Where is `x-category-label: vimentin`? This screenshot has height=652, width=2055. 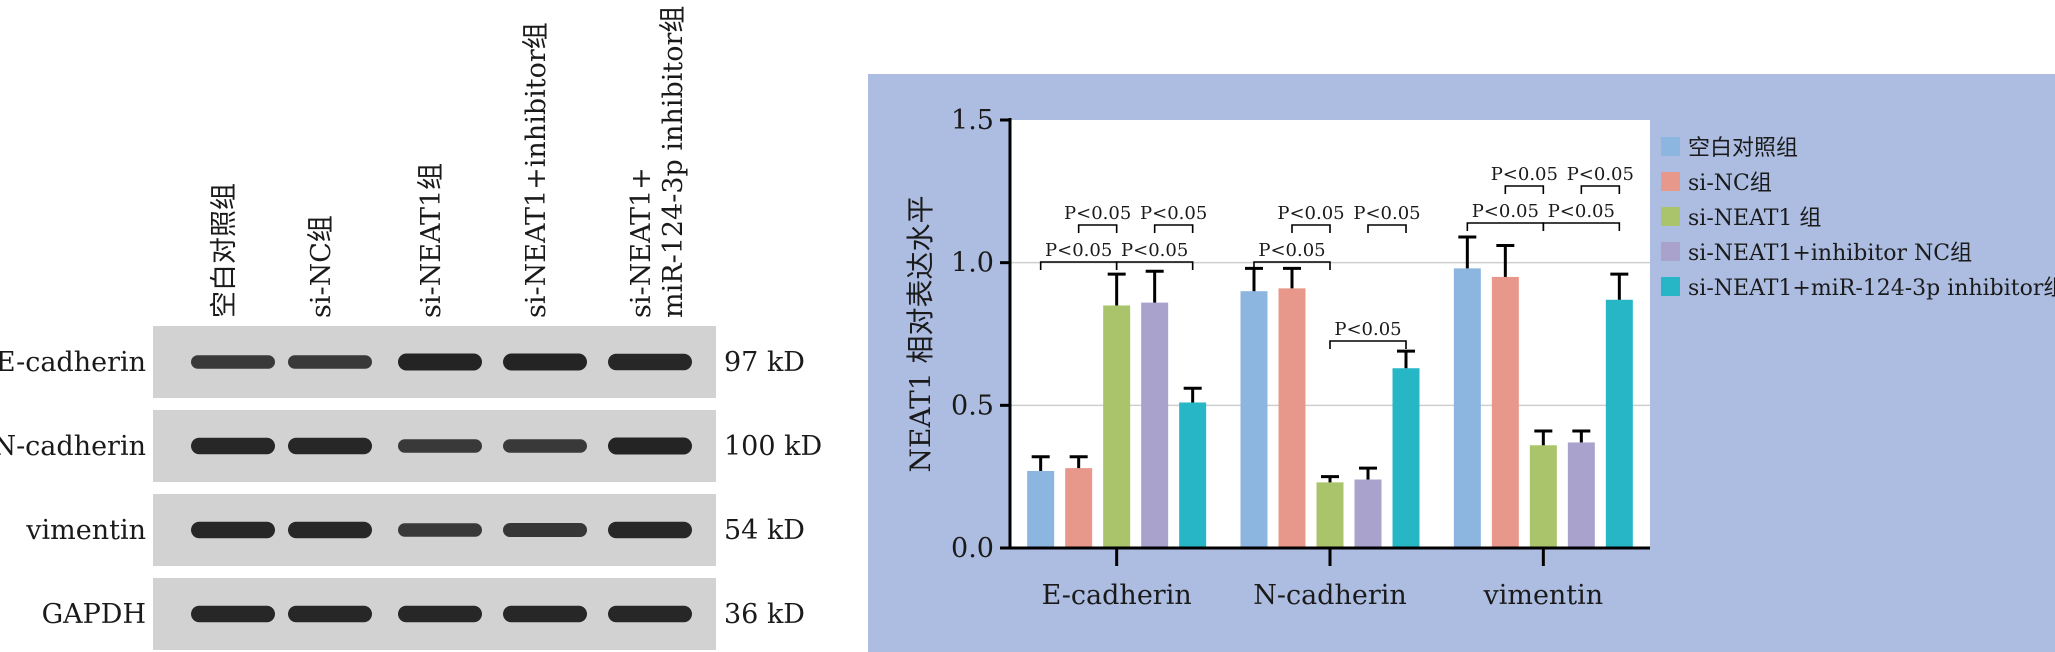 x-category-label: vimentin is located at coordinates (1542, 595).